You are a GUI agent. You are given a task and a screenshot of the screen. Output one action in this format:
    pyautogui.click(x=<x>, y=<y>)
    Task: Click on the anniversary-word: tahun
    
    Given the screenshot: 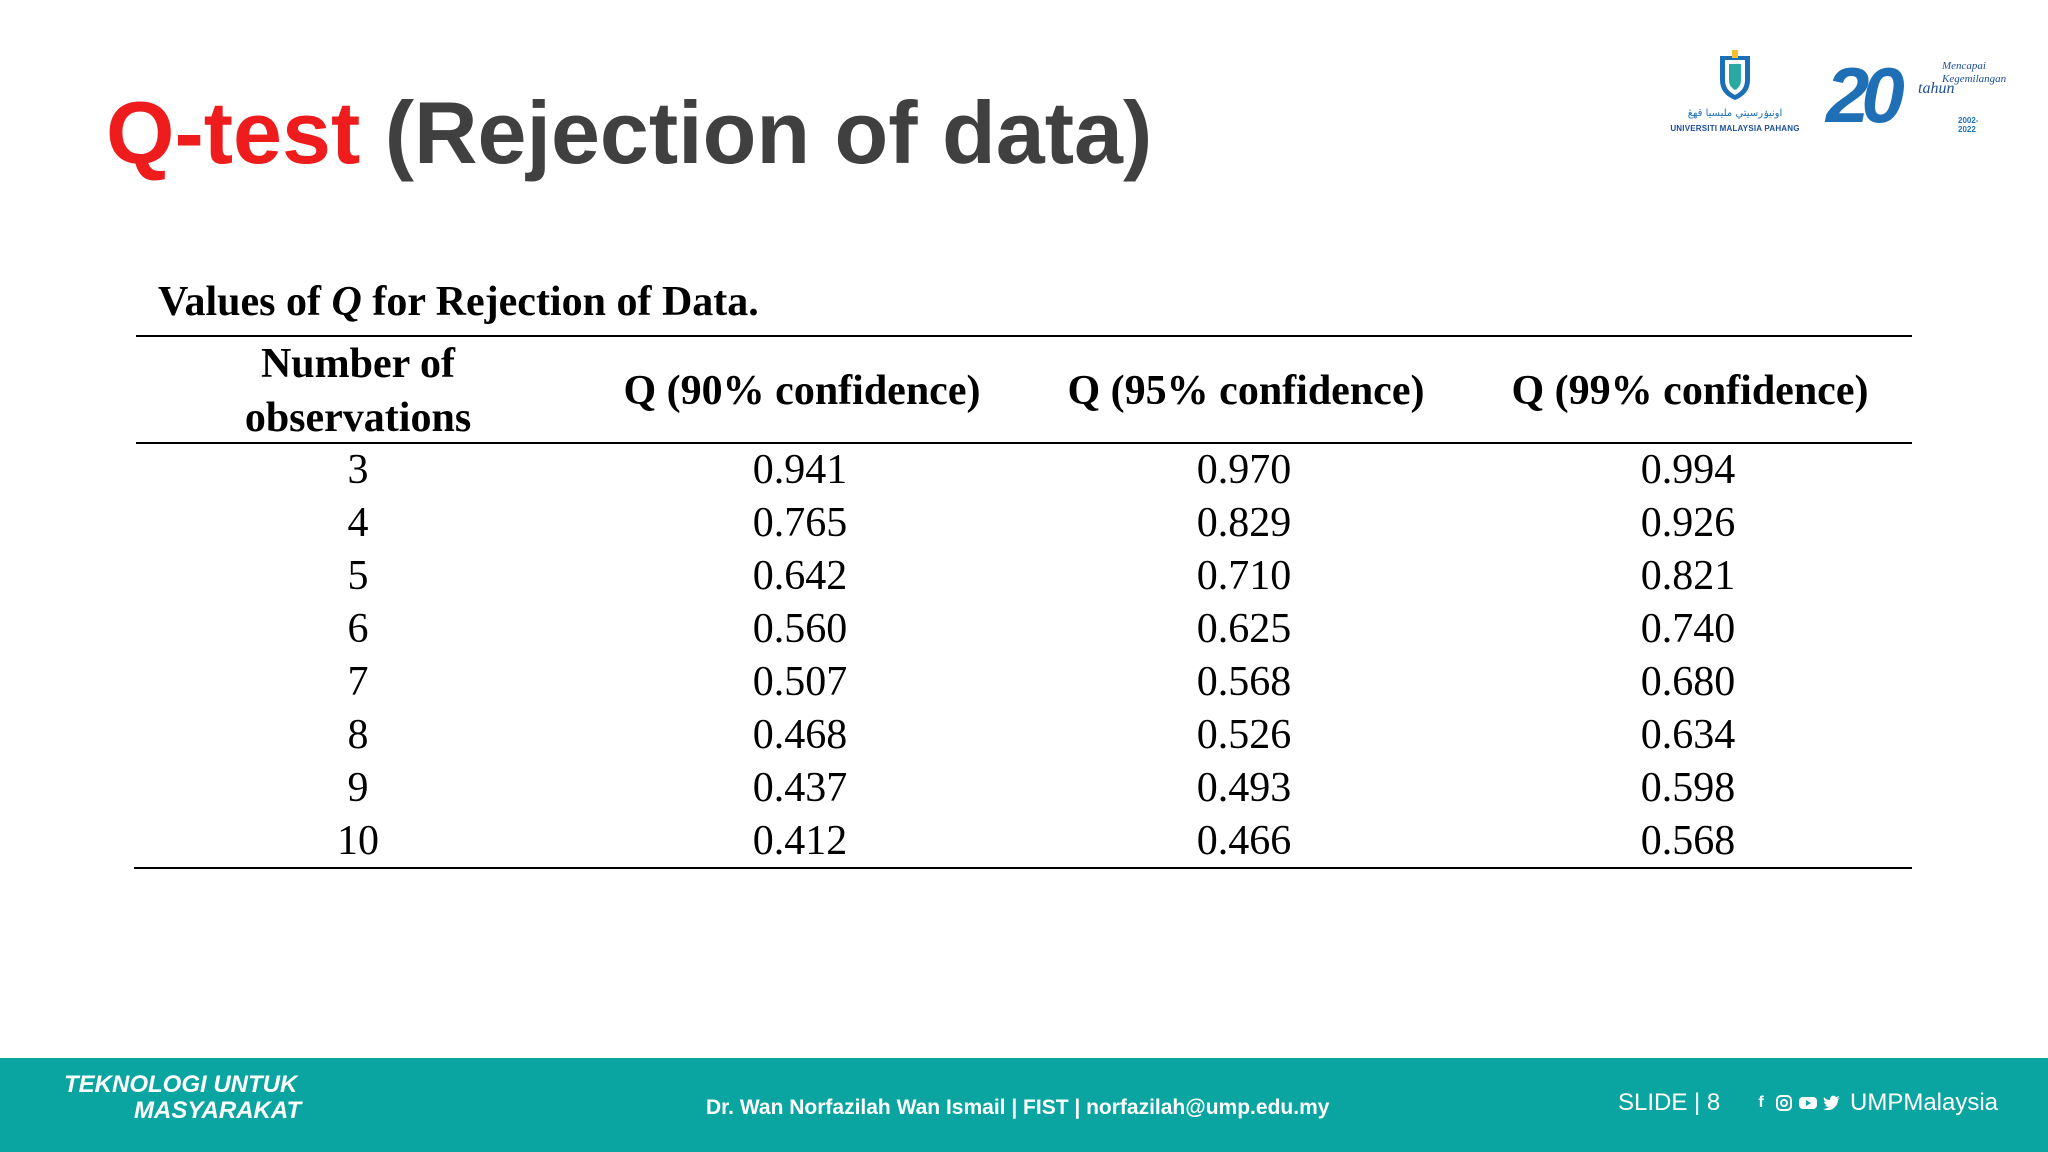 What is the action you would take?
    pyautogui.click(x=1936, y=88)
    